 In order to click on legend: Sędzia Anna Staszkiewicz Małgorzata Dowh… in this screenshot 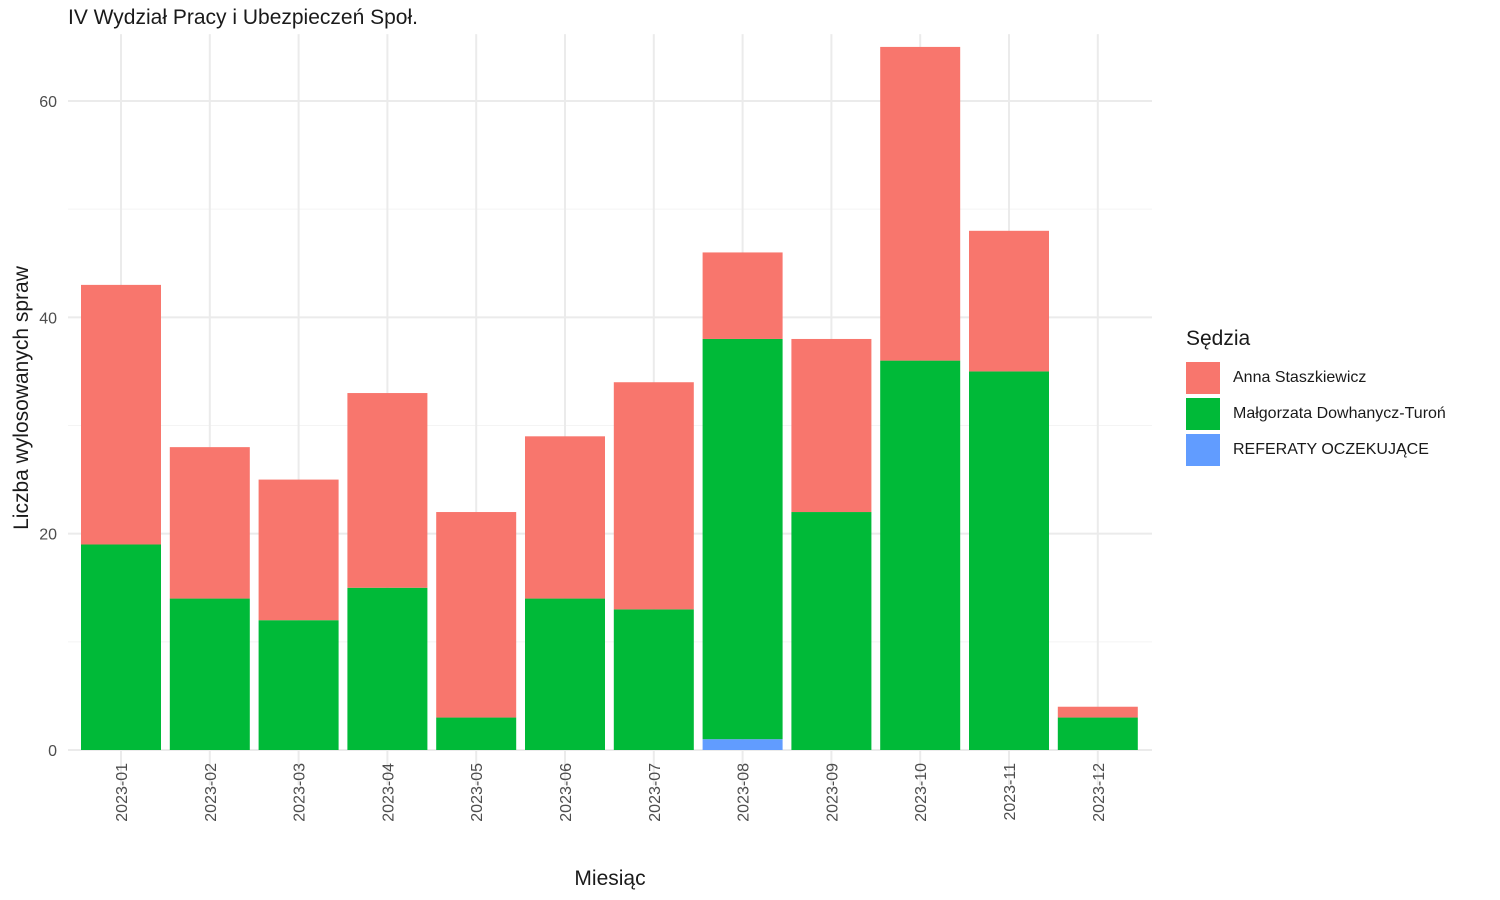, I will do `click(1316, 397)`.